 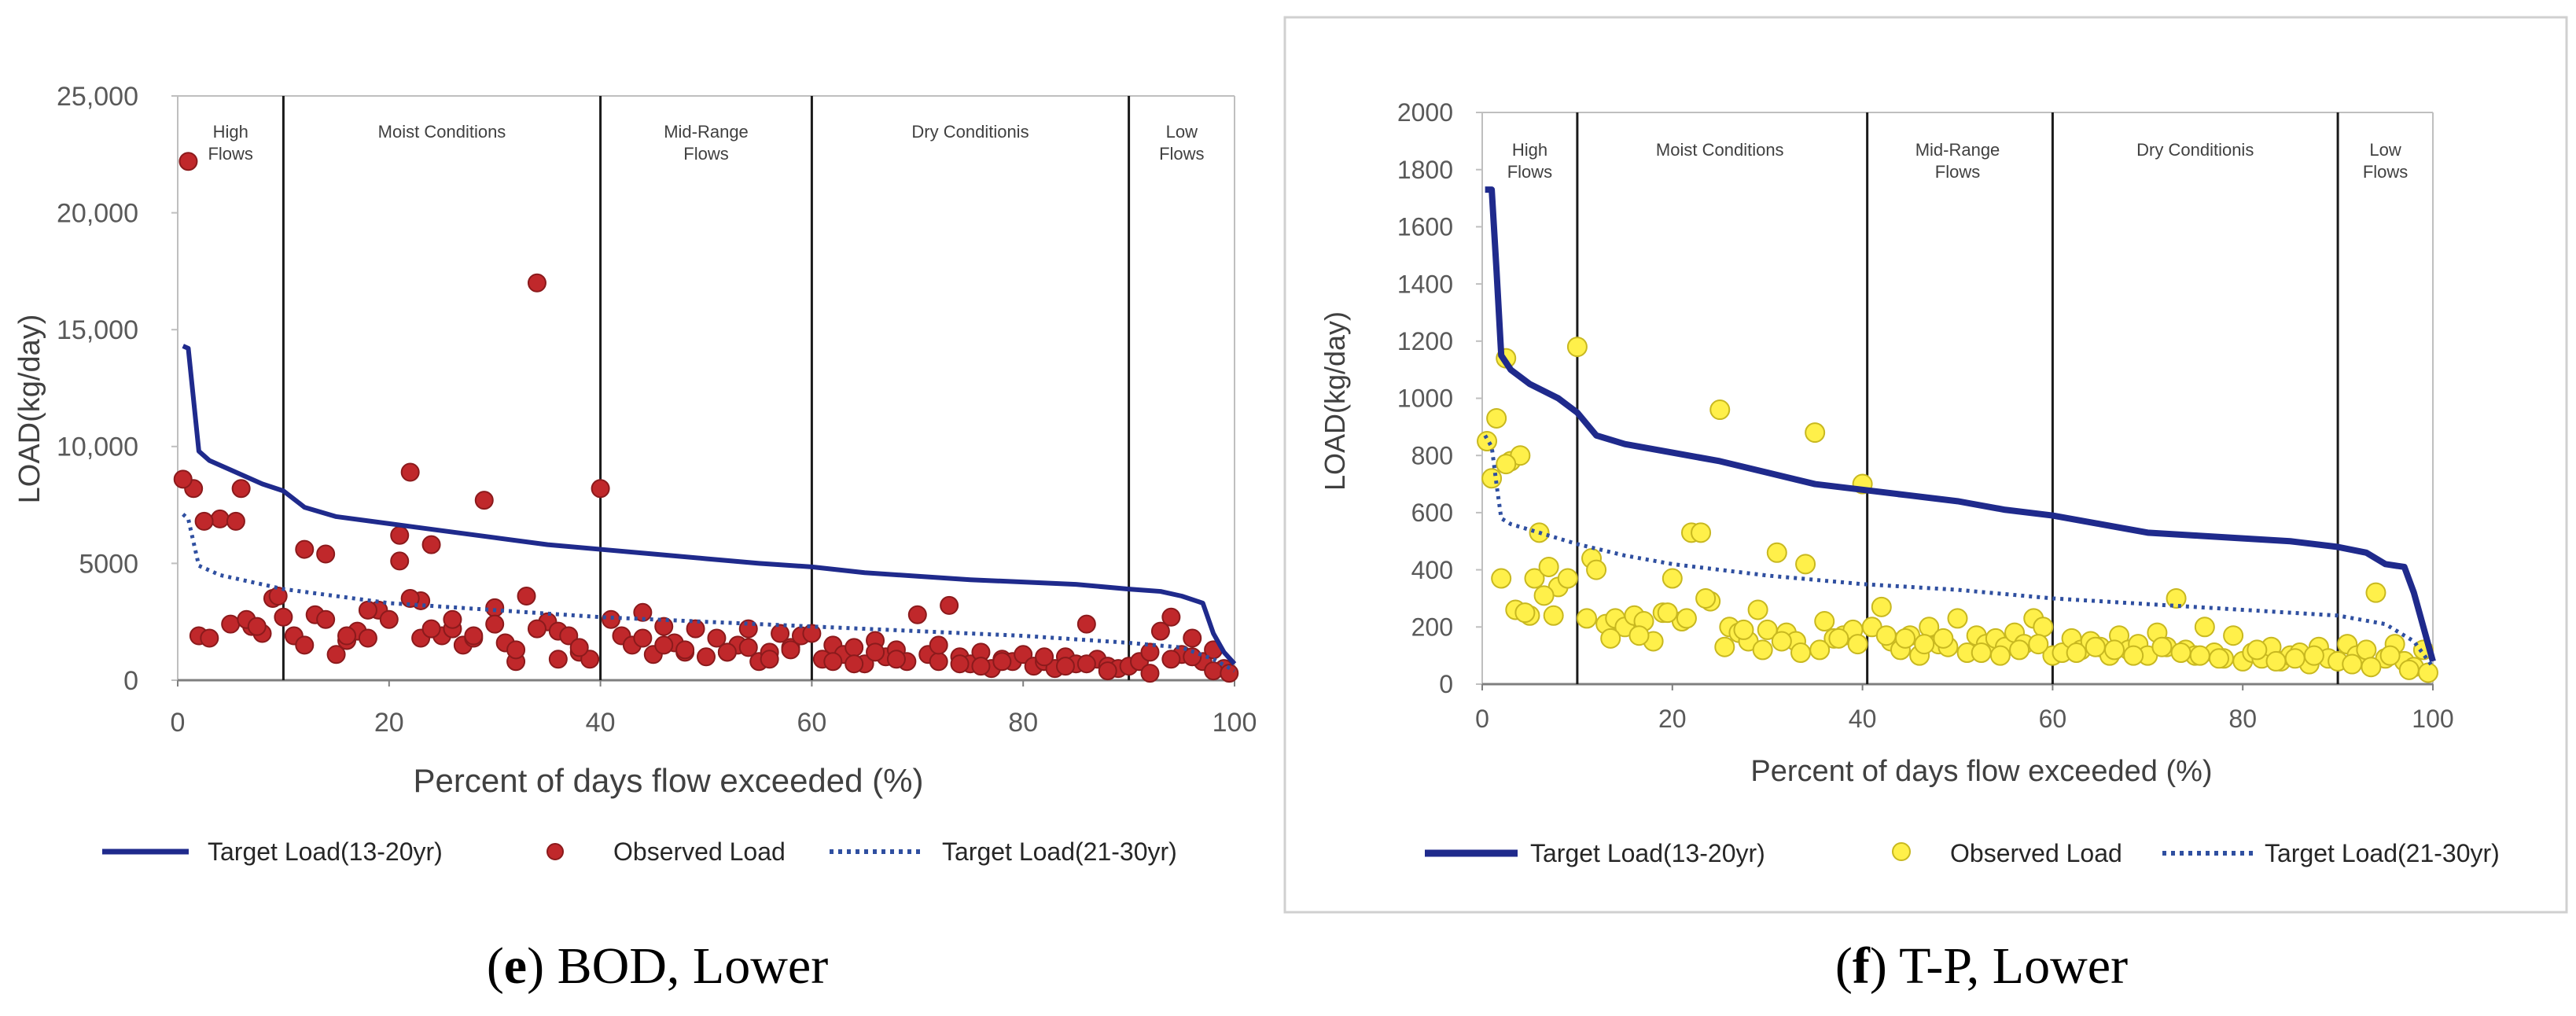 What do you see at coordinates (1959, 551) in the screenshot?
I see `target-load-21-30yr-line` at bounding box center [1959, 551].